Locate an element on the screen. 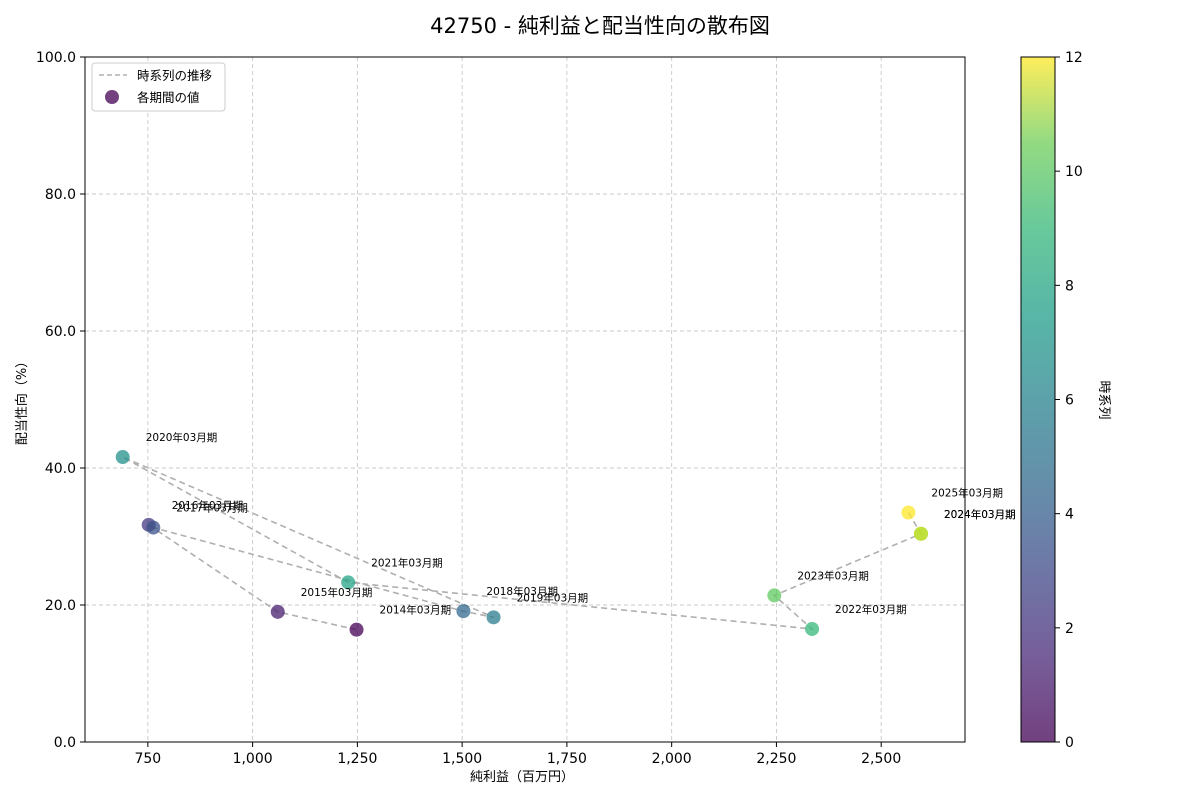  y-tick-label: 0.0 is located at coordinates (65, 743).